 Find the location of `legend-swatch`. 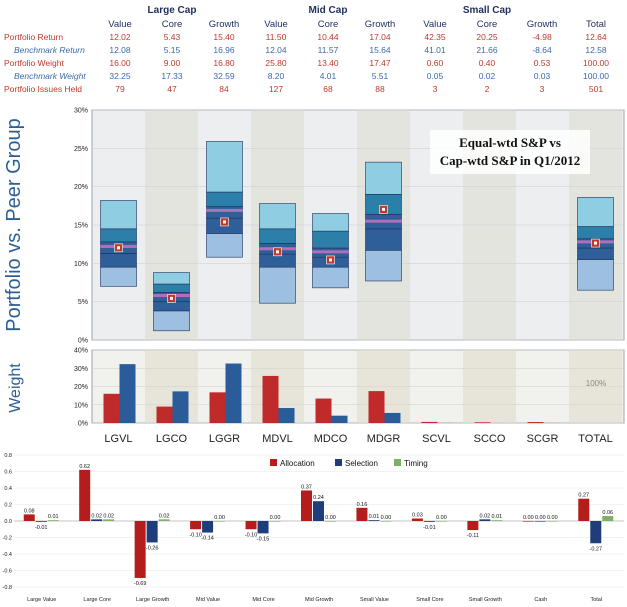

legend-swatch is located at coordinates (273, 462).